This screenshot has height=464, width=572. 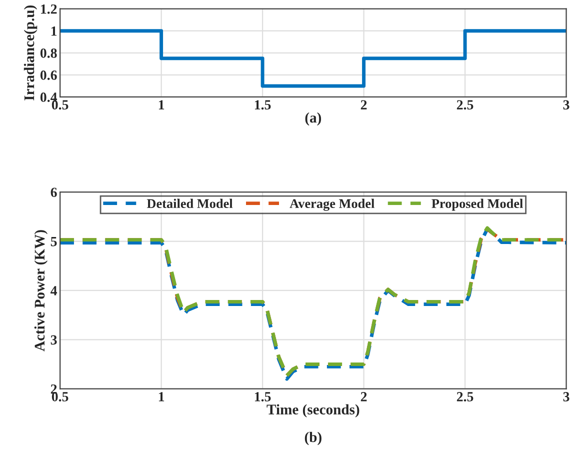 What do you see at coordinates (313, 411) in the screenshot?
I see `x-axis-title: Time (seconds)` at bounding box center [313, 411].